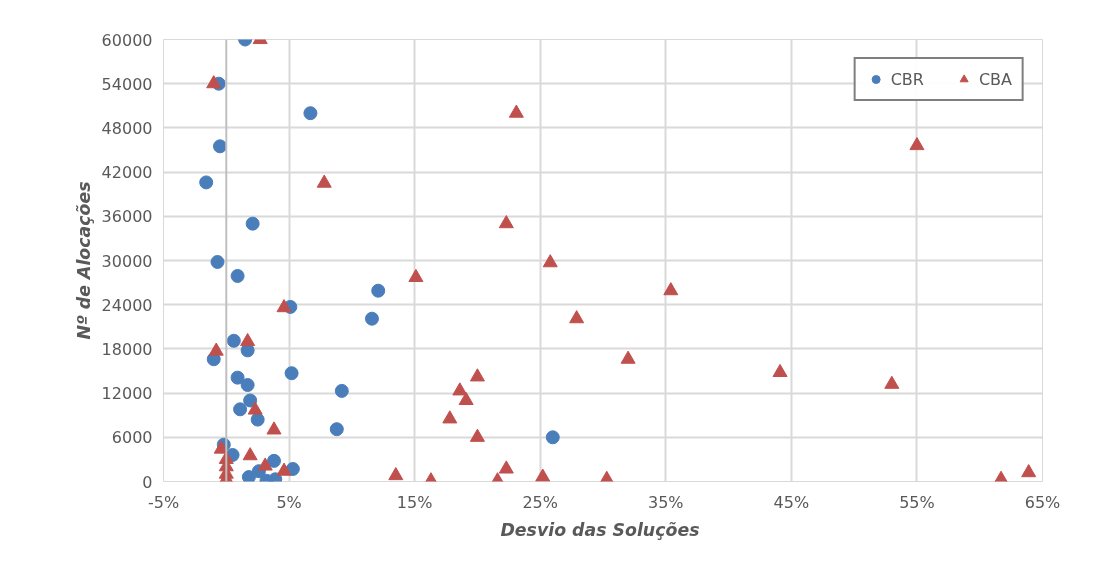 The image size is (1093, 585). What do you see at coordinates (289, 502) in the screenshot?
I see `x-tick-label: 5%` at bounding box center [289, 502].